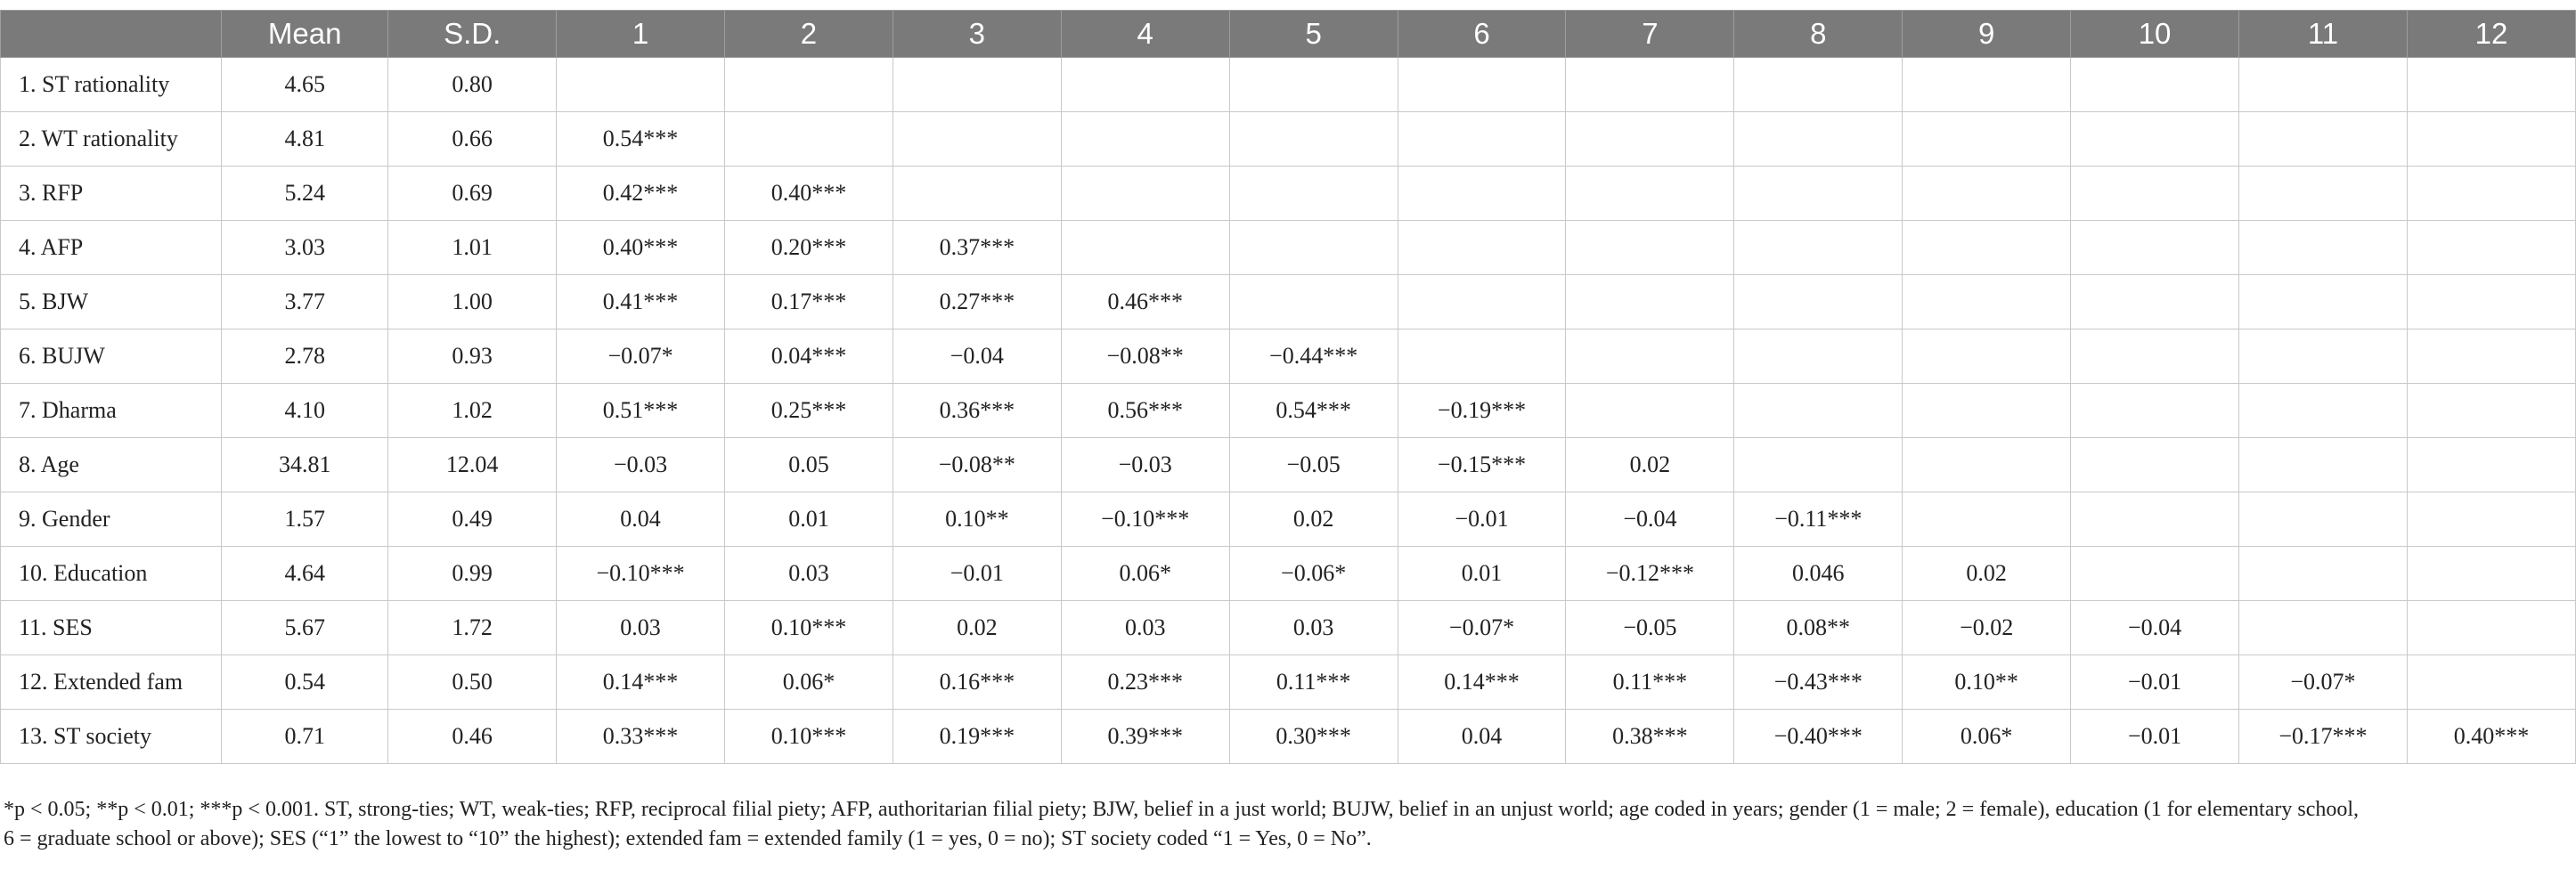 Image resolution: width=2576 pixels, height=870 pixels. What do you see at coordinates (1818, 573) in the screenshot?
I see `correlation-cell: 0.046` at bounding box center [1818, 573].